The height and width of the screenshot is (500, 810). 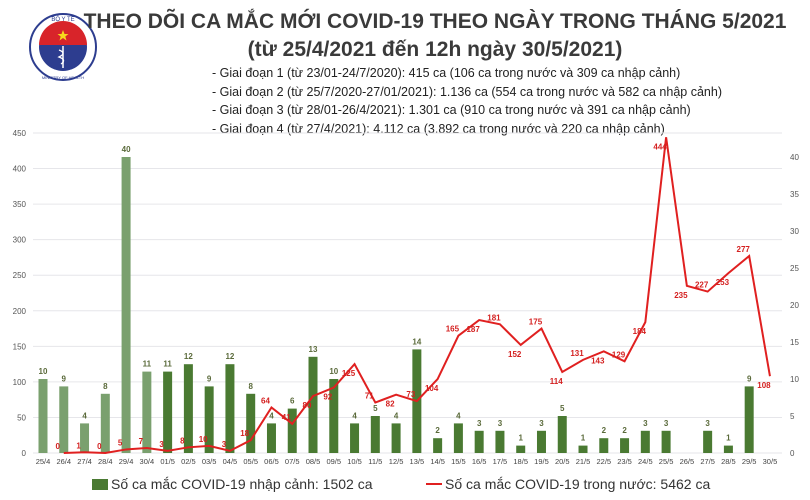 What do you see at coordinates (242, 484) in the screenshot?
I see `legend-imported-label: Số ca mắc COVID-19 nhập cảnh: 1502 ca` at bounding box center [242, 484].